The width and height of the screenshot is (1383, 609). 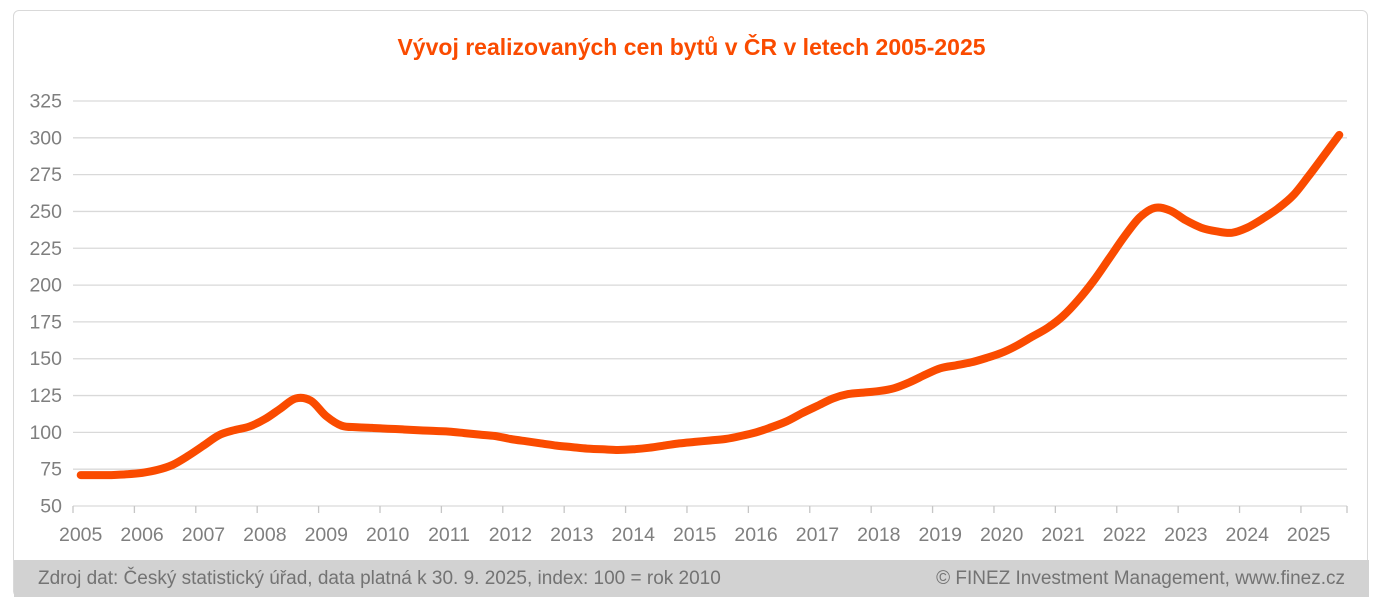 What do you see at coordinates (388, 535) in the screenshot?
I see `x-axis-label: 2010` at bounding box center [388, 535].